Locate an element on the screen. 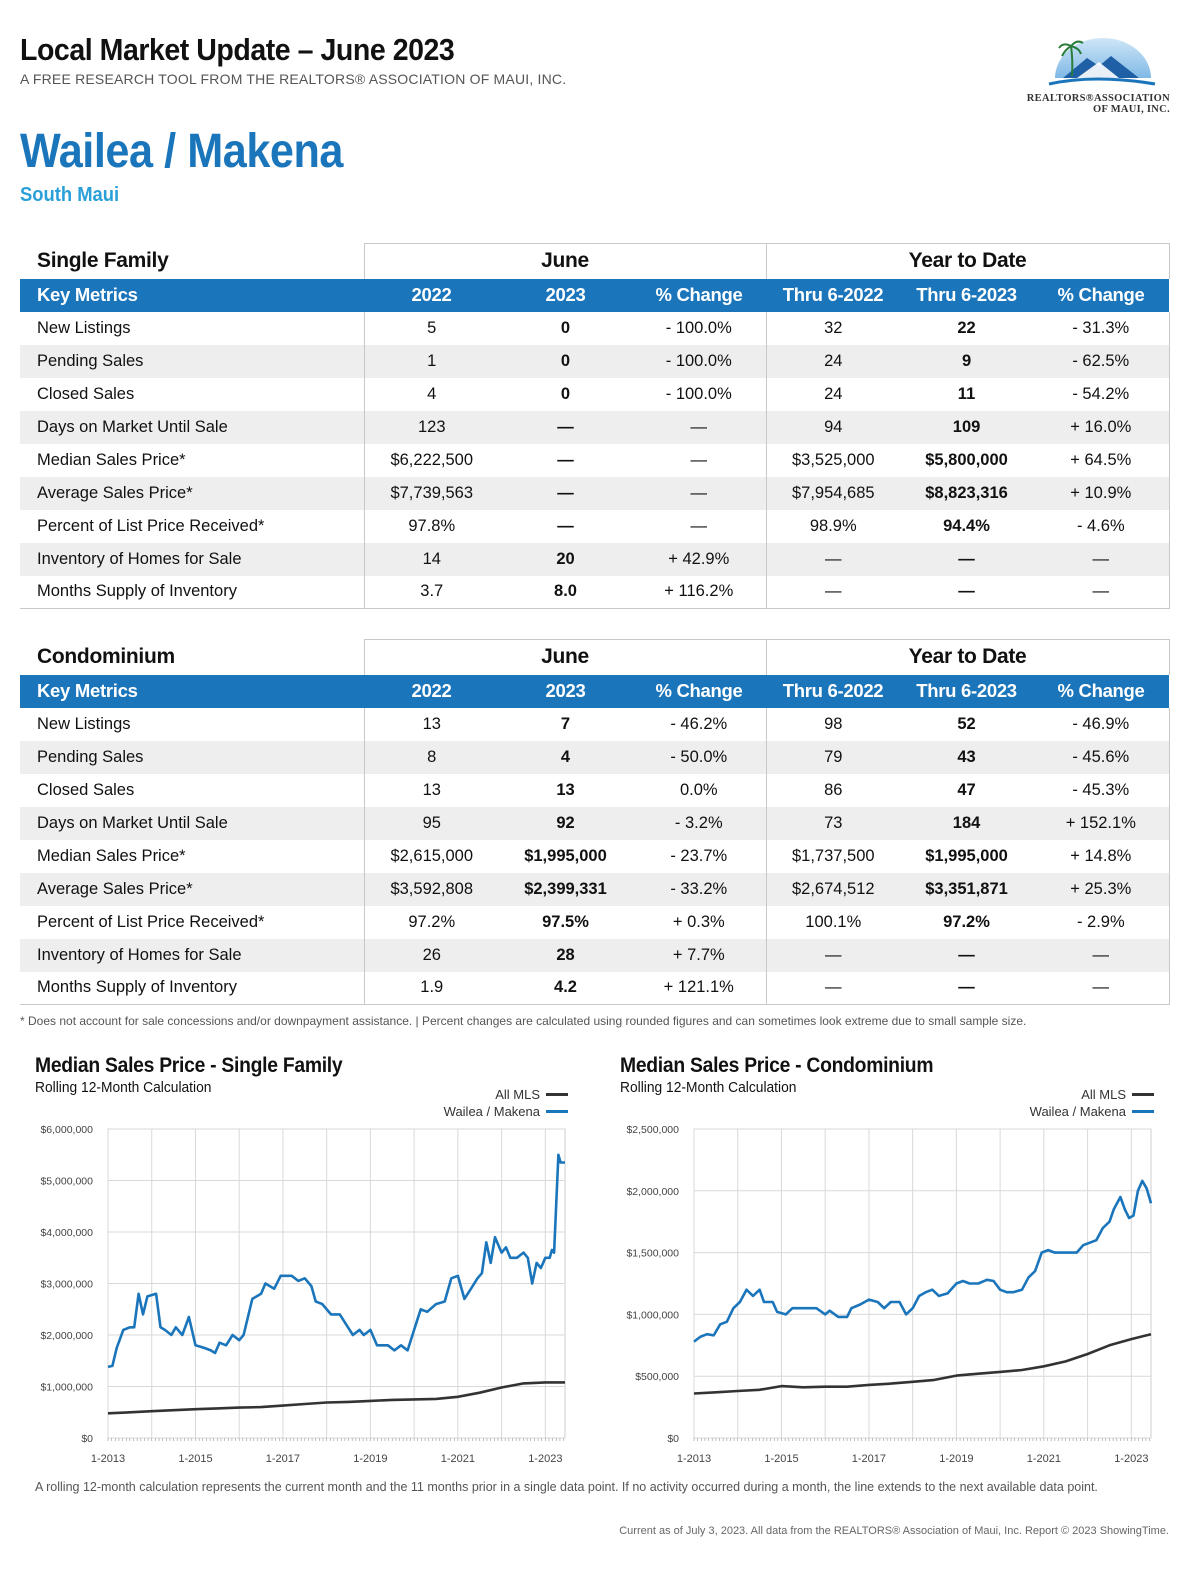 The image size is (1202, 1572). x-tick-label: 1-2019 is located at coordinates (956, 1459).